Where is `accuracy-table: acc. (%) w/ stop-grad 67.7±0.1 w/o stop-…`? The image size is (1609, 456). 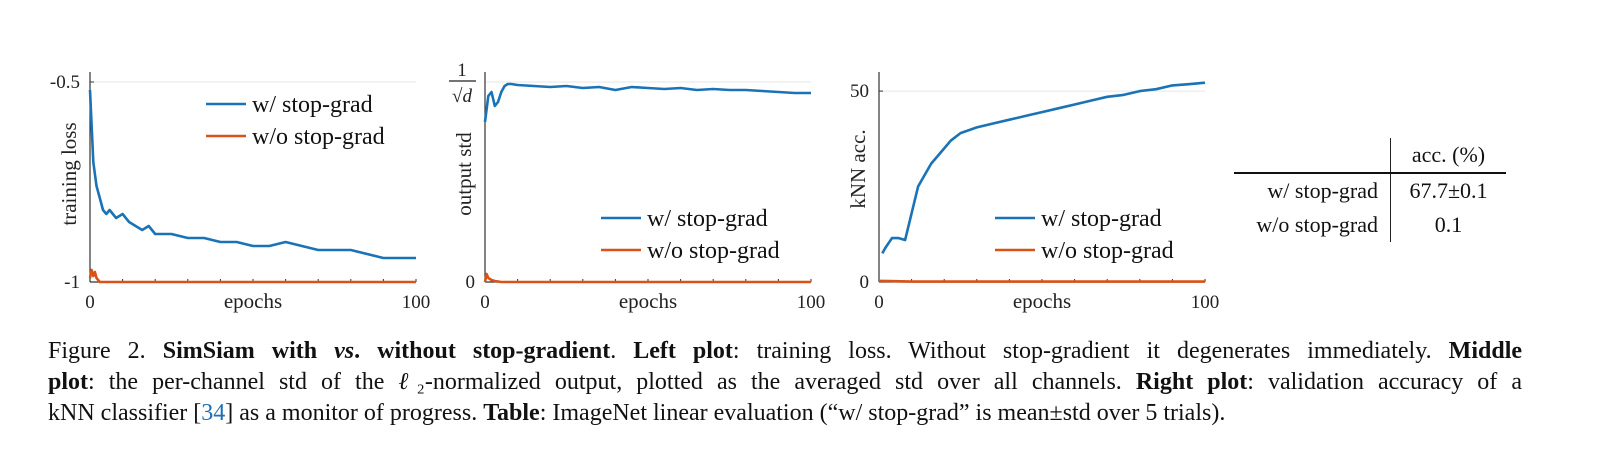 accuracy-table: acc. (%) w/ stop-grad 67.7±0.1 w/o stop-… is located at coordinates (1370, 190).